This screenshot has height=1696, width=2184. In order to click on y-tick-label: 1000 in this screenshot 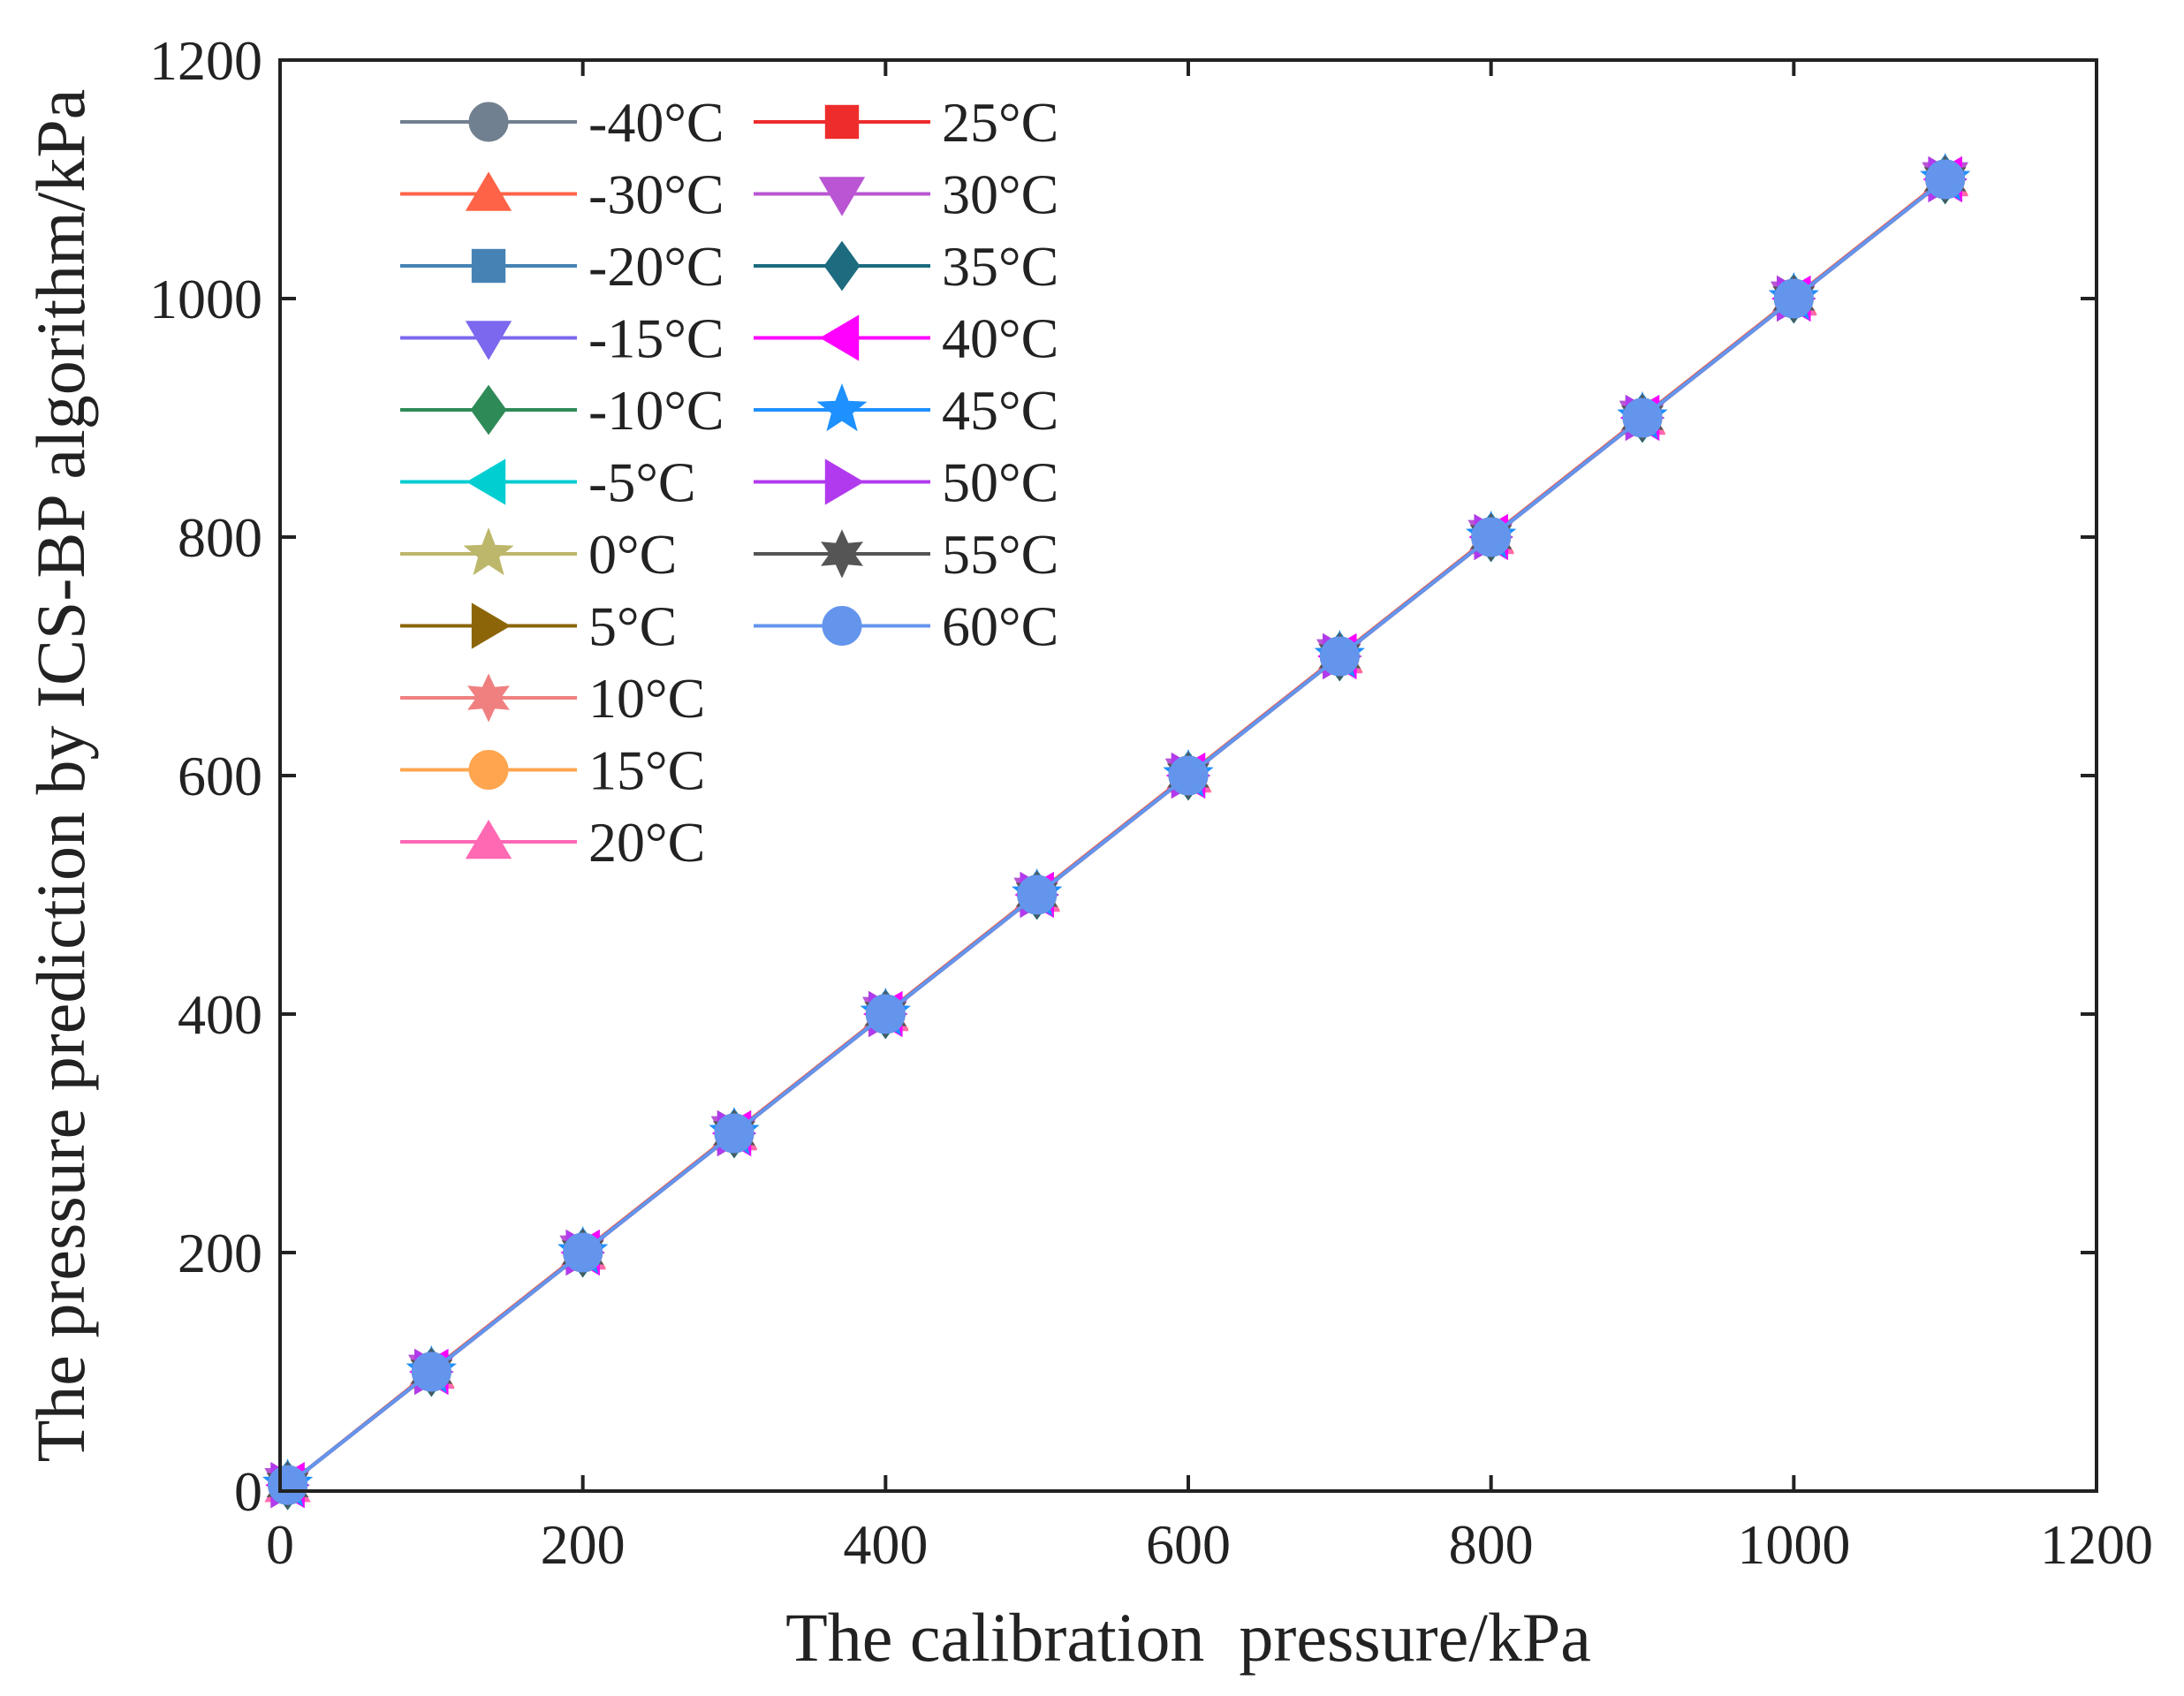, I will do `click(205, 299)`.